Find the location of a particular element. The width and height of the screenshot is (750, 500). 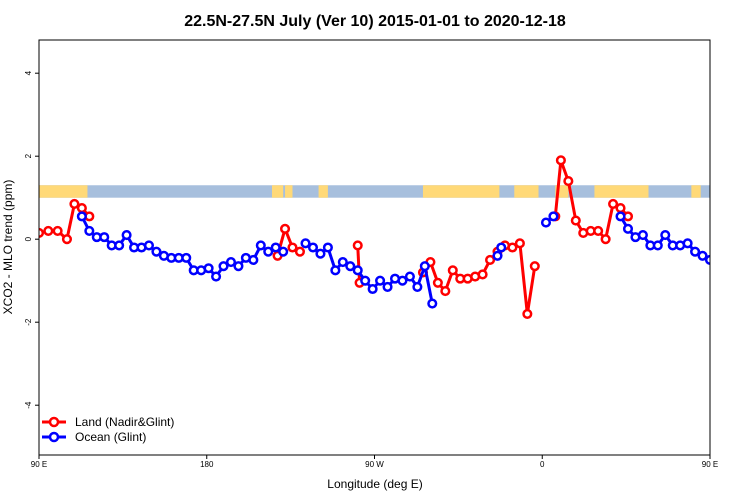

y-axis-label: XCO2 - MLO trend (ppm) is located at coordinates (8, 247).